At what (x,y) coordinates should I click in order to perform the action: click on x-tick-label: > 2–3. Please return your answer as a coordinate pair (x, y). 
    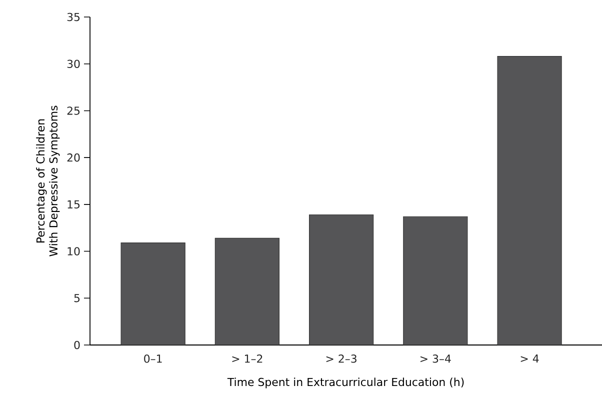
    Looking at the image, I should click on (341, 358).